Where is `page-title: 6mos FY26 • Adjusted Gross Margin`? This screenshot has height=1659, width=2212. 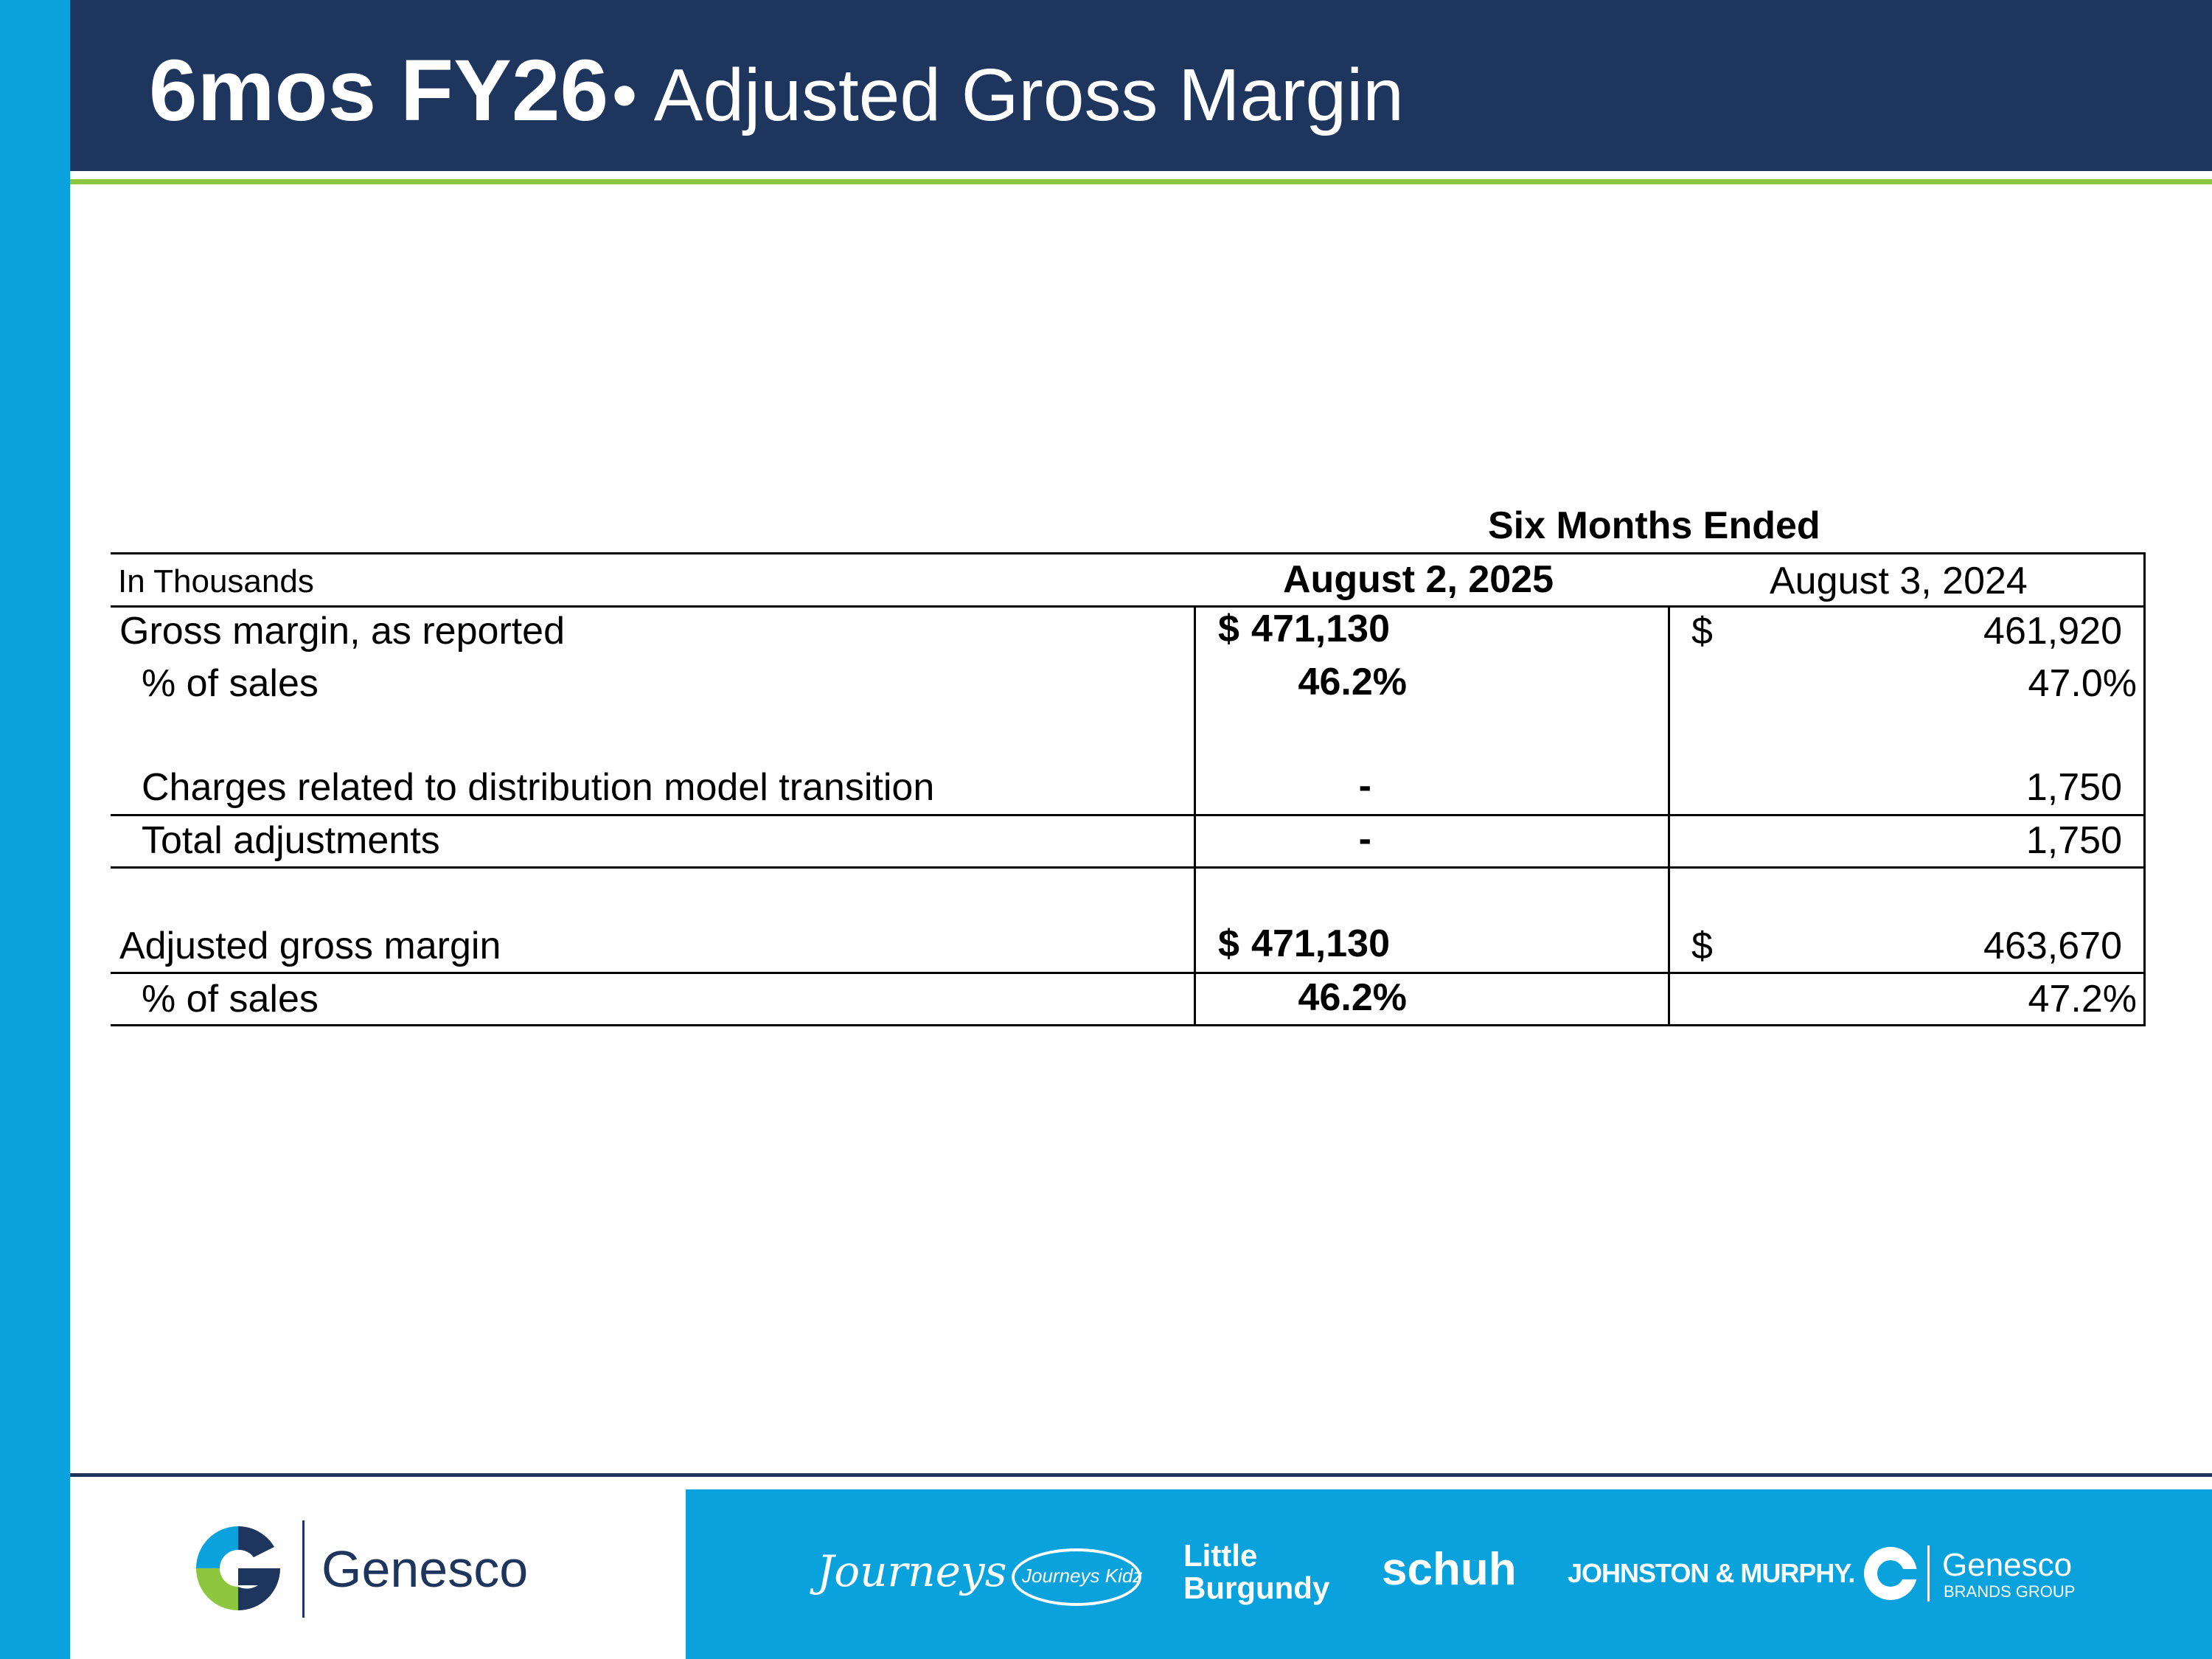 page-title: 6mos FY26 • Adjusted Gross Margin is located at coordinates (776, 91).